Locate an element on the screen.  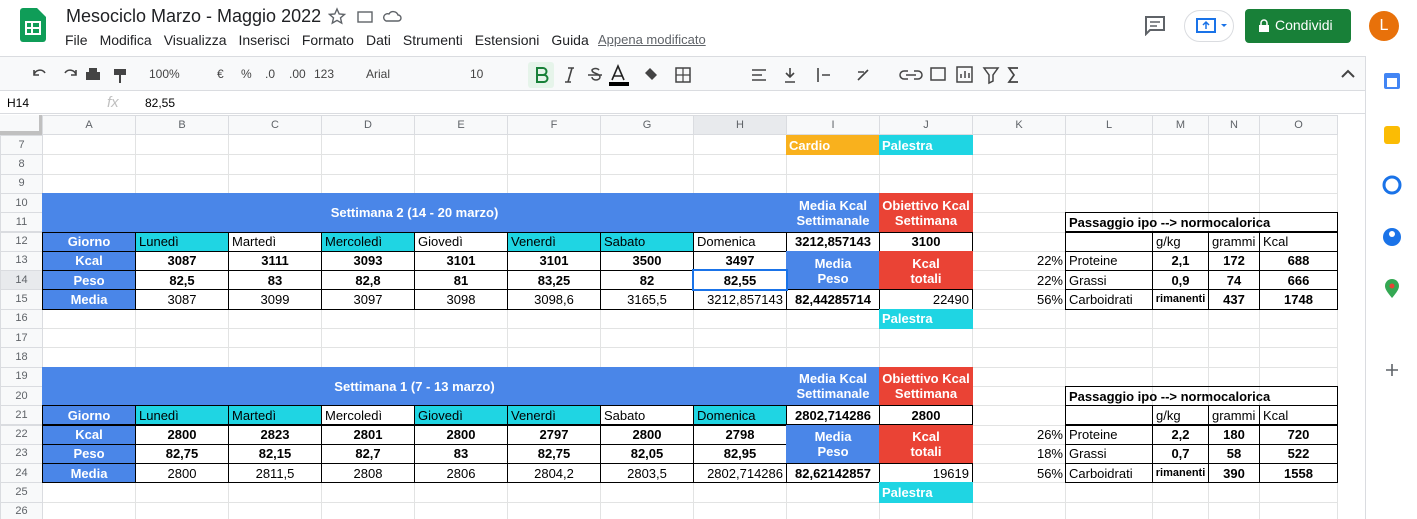
decrease-decimals: .0 is located at coordinates (270, 74).